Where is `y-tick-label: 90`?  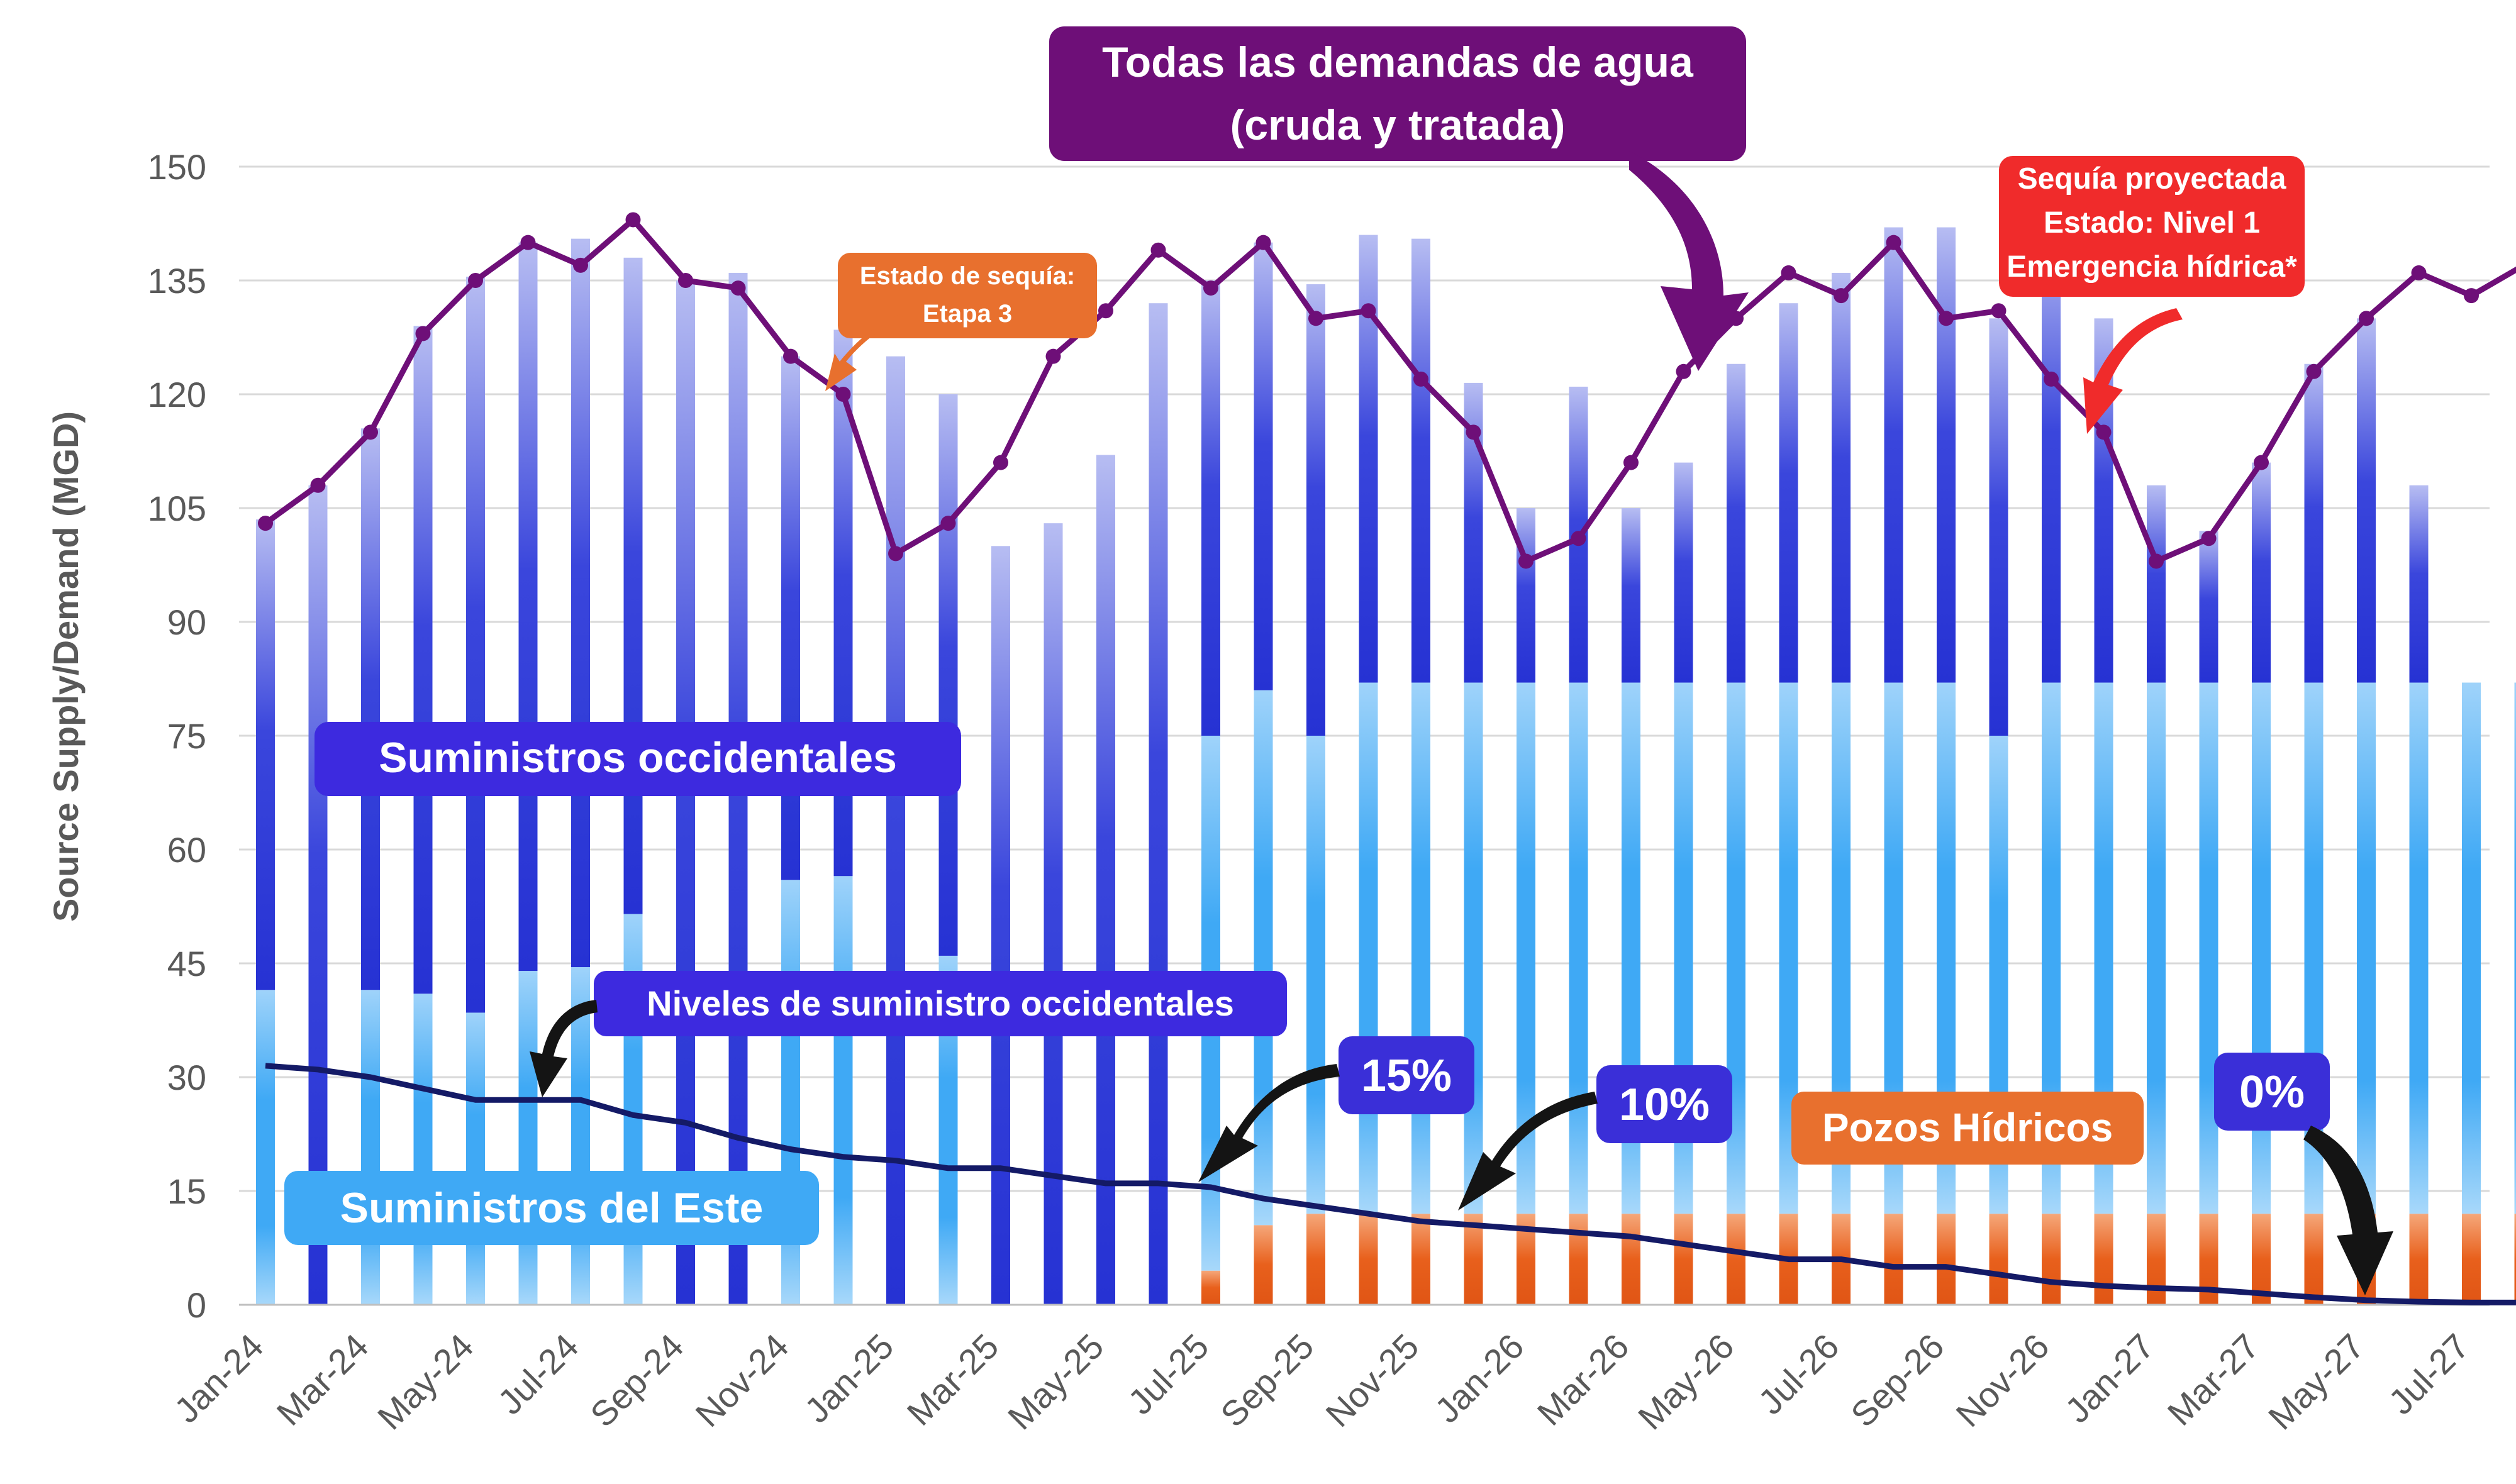
y-tick-label: 90 is located at coordinates (187, 622).